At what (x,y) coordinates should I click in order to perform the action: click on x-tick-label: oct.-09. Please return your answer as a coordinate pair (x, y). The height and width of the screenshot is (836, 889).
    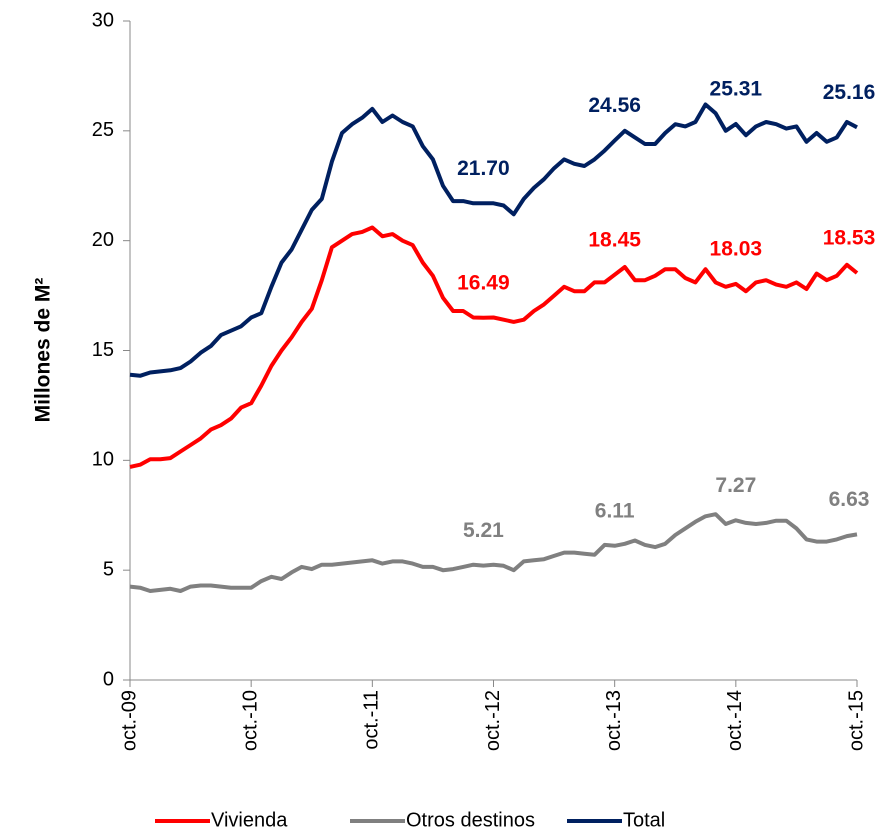
    Looking at the image, I should click on (129, 720).